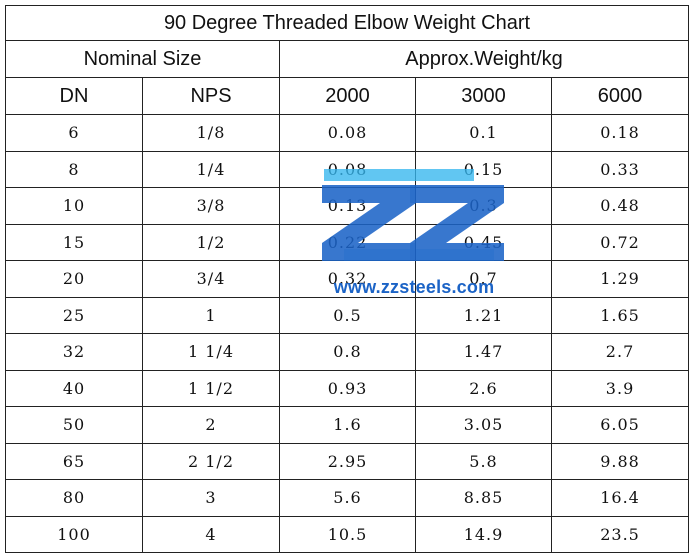 Image resolution: width=695 pixels, height=556 pixels. Describe the element at coordinates (211, 461) in the screenshot. I see `cell-nps: 2 1/2` at that location.